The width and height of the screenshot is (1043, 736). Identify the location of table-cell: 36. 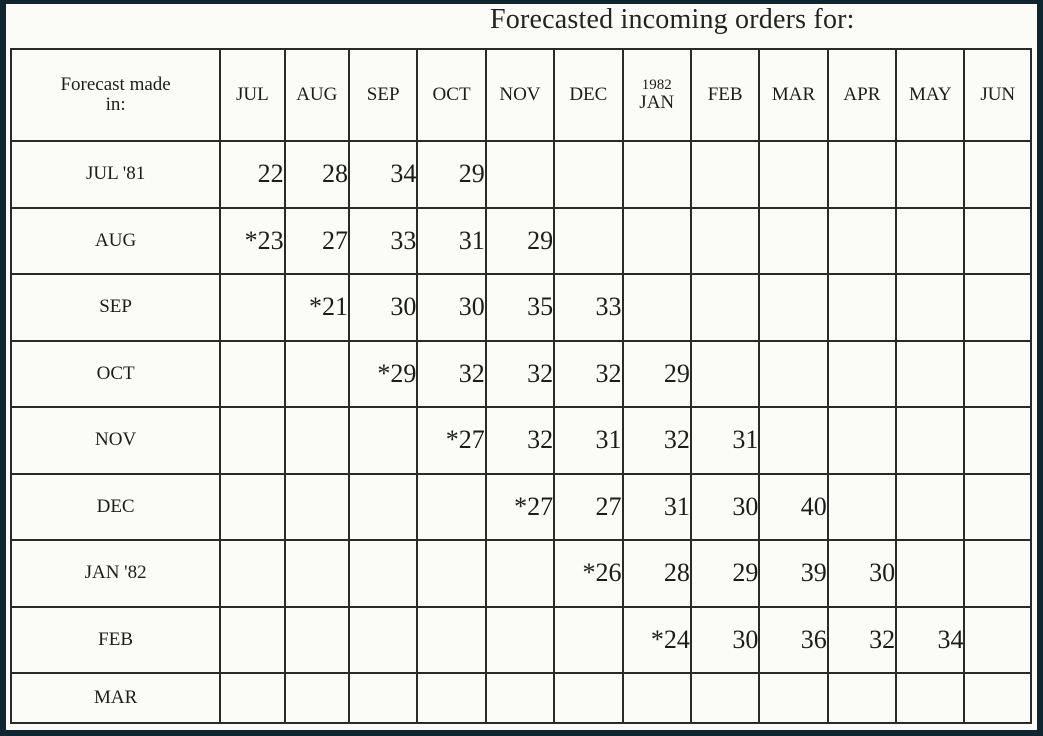
(793, 639).